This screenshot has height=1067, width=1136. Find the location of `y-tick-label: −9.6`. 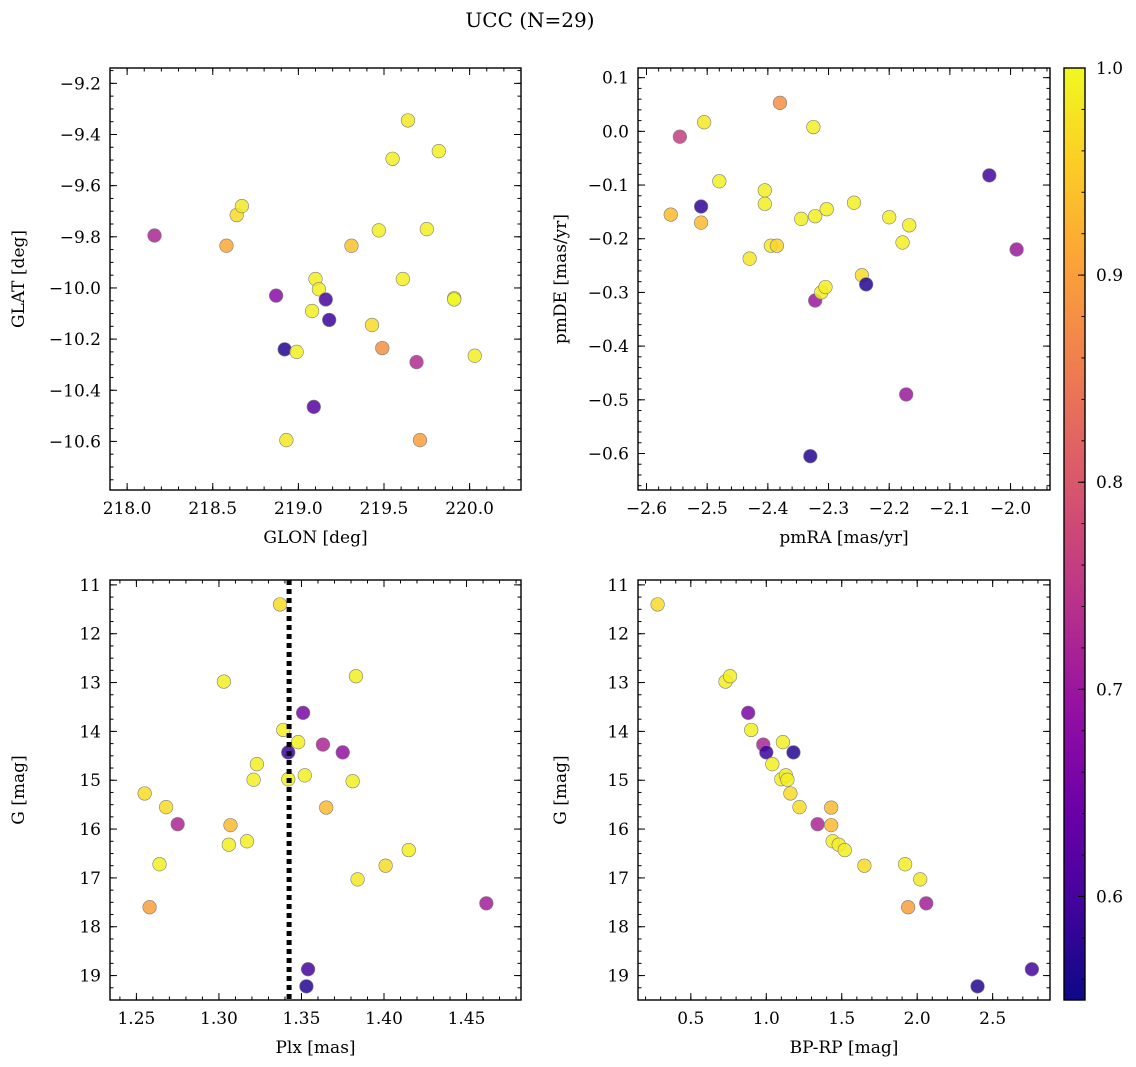

y-tick-label: −9.6 is located at coordinates (80, 187).